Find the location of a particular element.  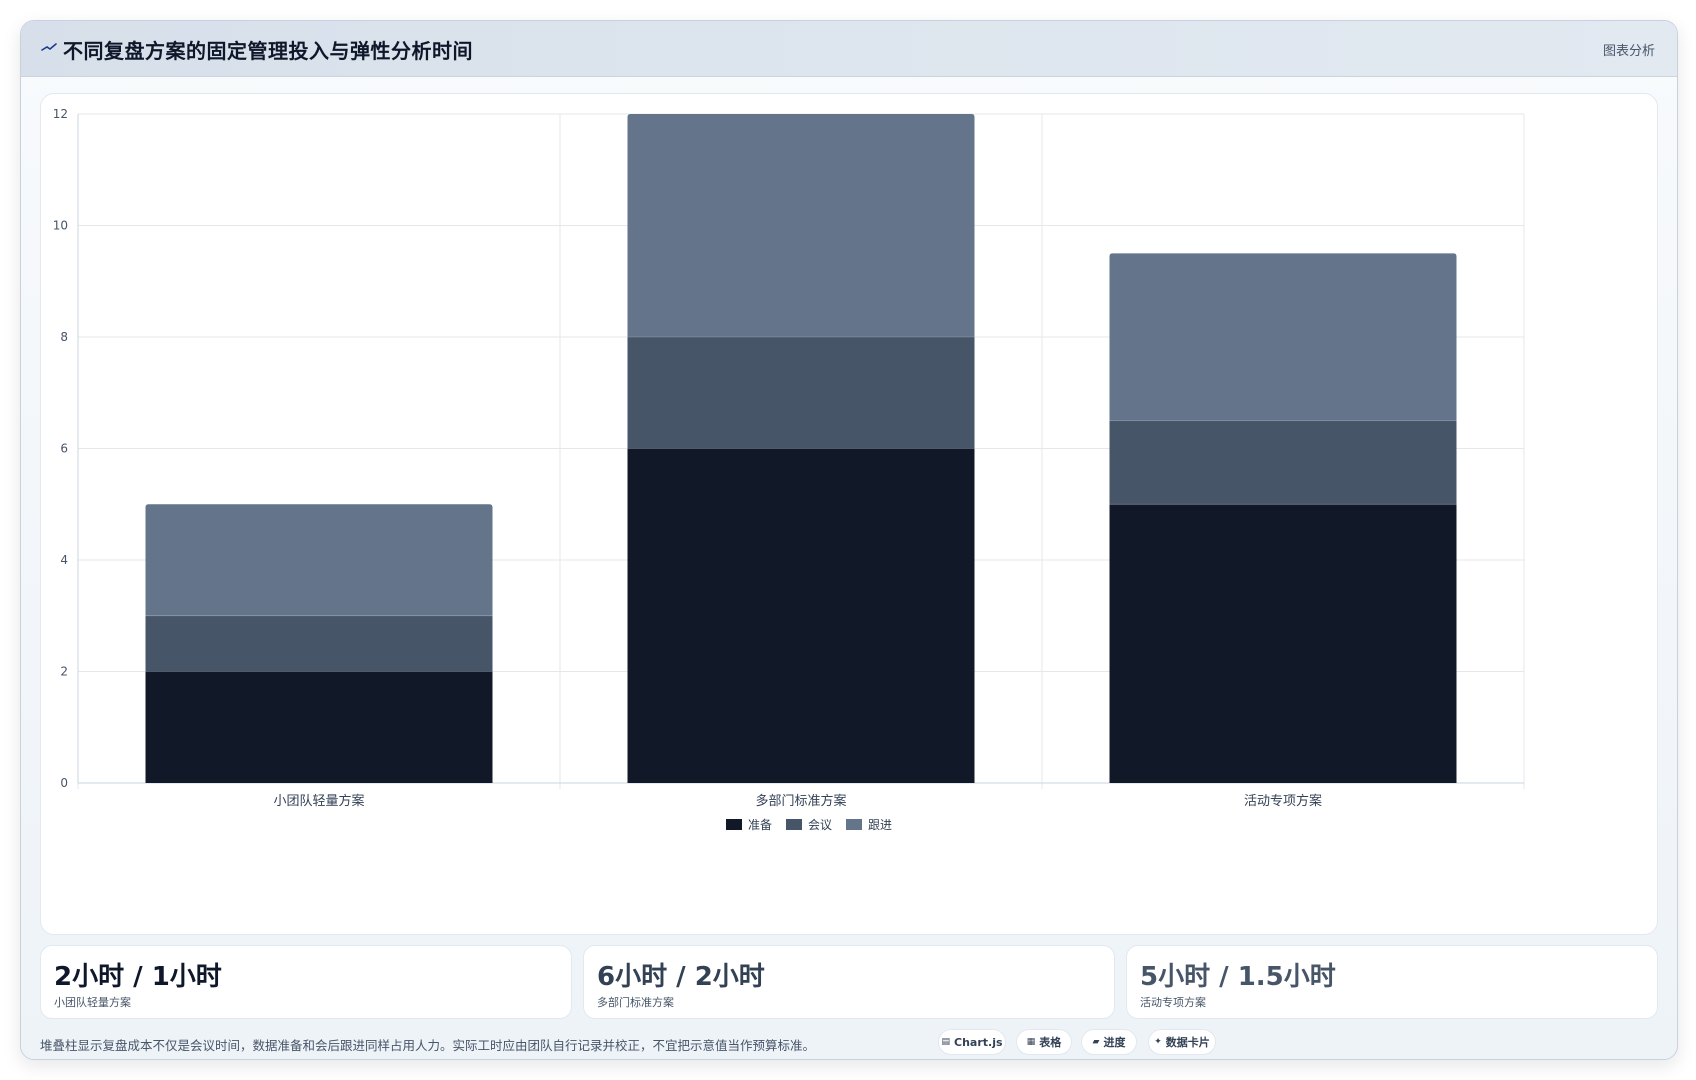

x-category-label: 多部门标准方案 is located at coordinates (800, 801).